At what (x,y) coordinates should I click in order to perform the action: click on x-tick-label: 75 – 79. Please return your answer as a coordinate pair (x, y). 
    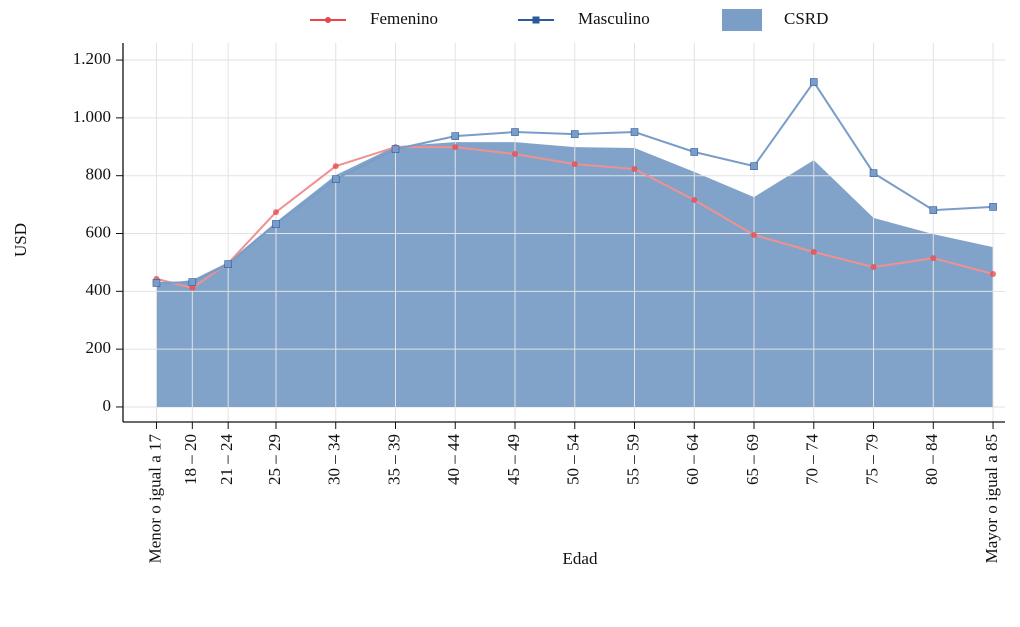
    Looking at the image, I should click on (871, 459).